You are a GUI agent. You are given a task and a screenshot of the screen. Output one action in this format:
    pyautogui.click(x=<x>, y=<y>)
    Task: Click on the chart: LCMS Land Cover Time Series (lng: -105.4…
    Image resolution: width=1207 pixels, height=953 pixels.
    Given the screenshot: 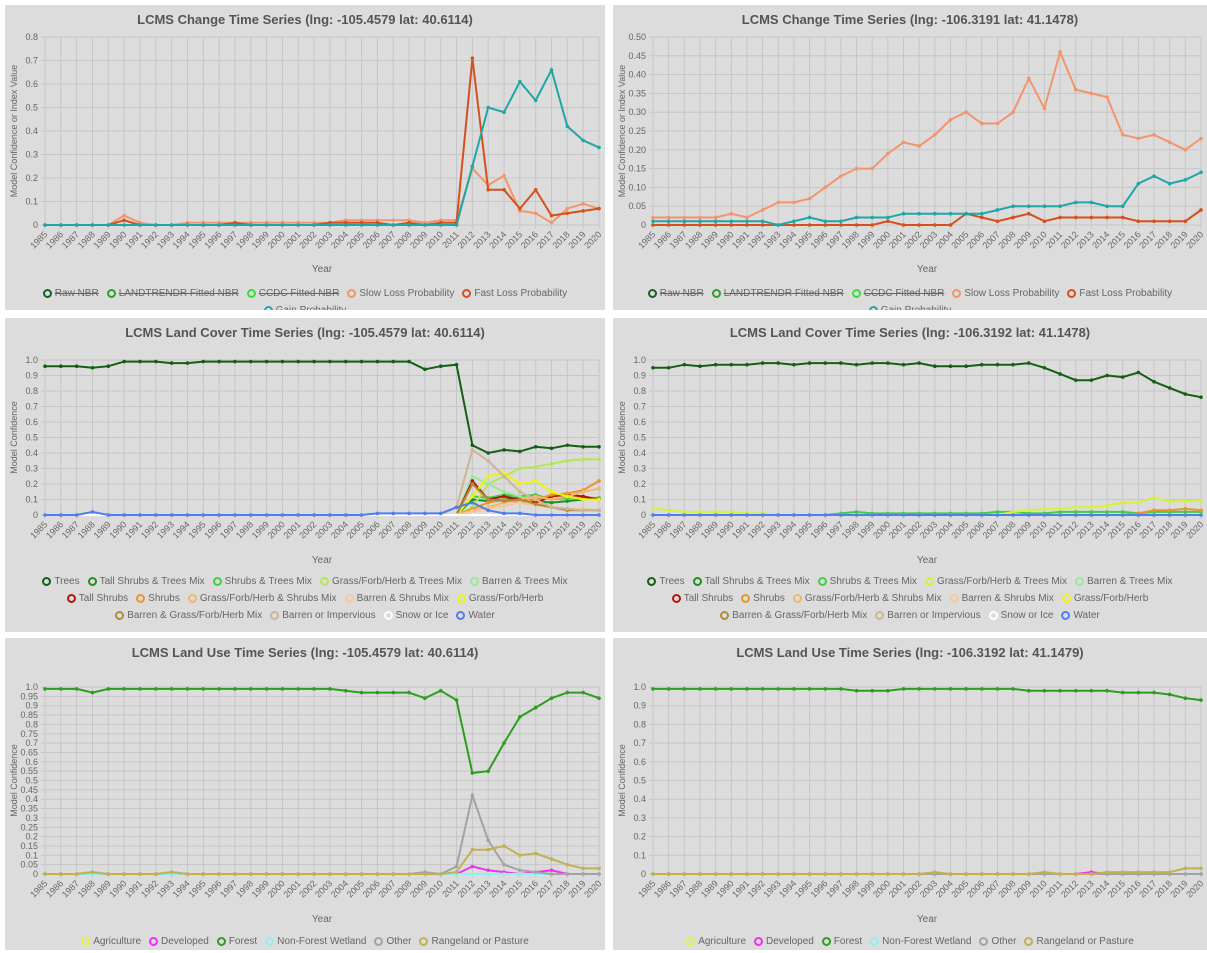 What is the action you would take?
    pyautogui.click(x=306, y=445)
    